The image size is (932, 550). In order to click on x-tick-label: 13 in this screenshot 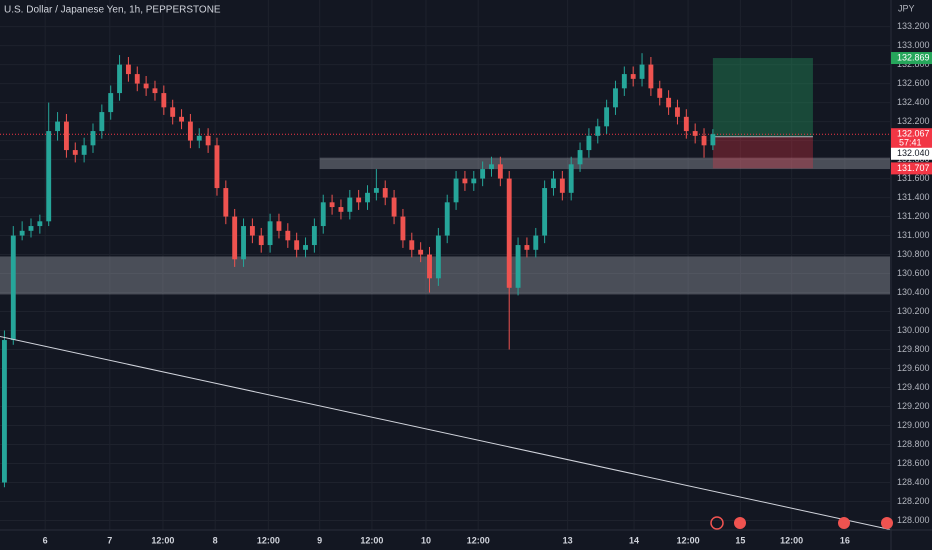, I will do `click(568, 540)`.